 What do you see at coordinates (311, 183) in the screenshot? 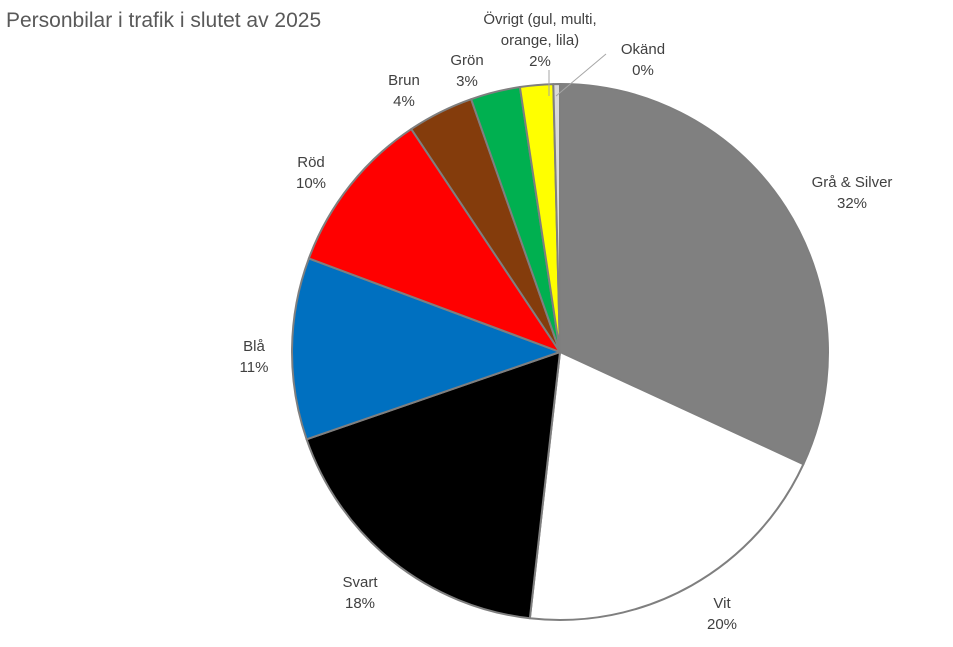
I see `data-label-value: 10%` at bounding box center [311, 183].